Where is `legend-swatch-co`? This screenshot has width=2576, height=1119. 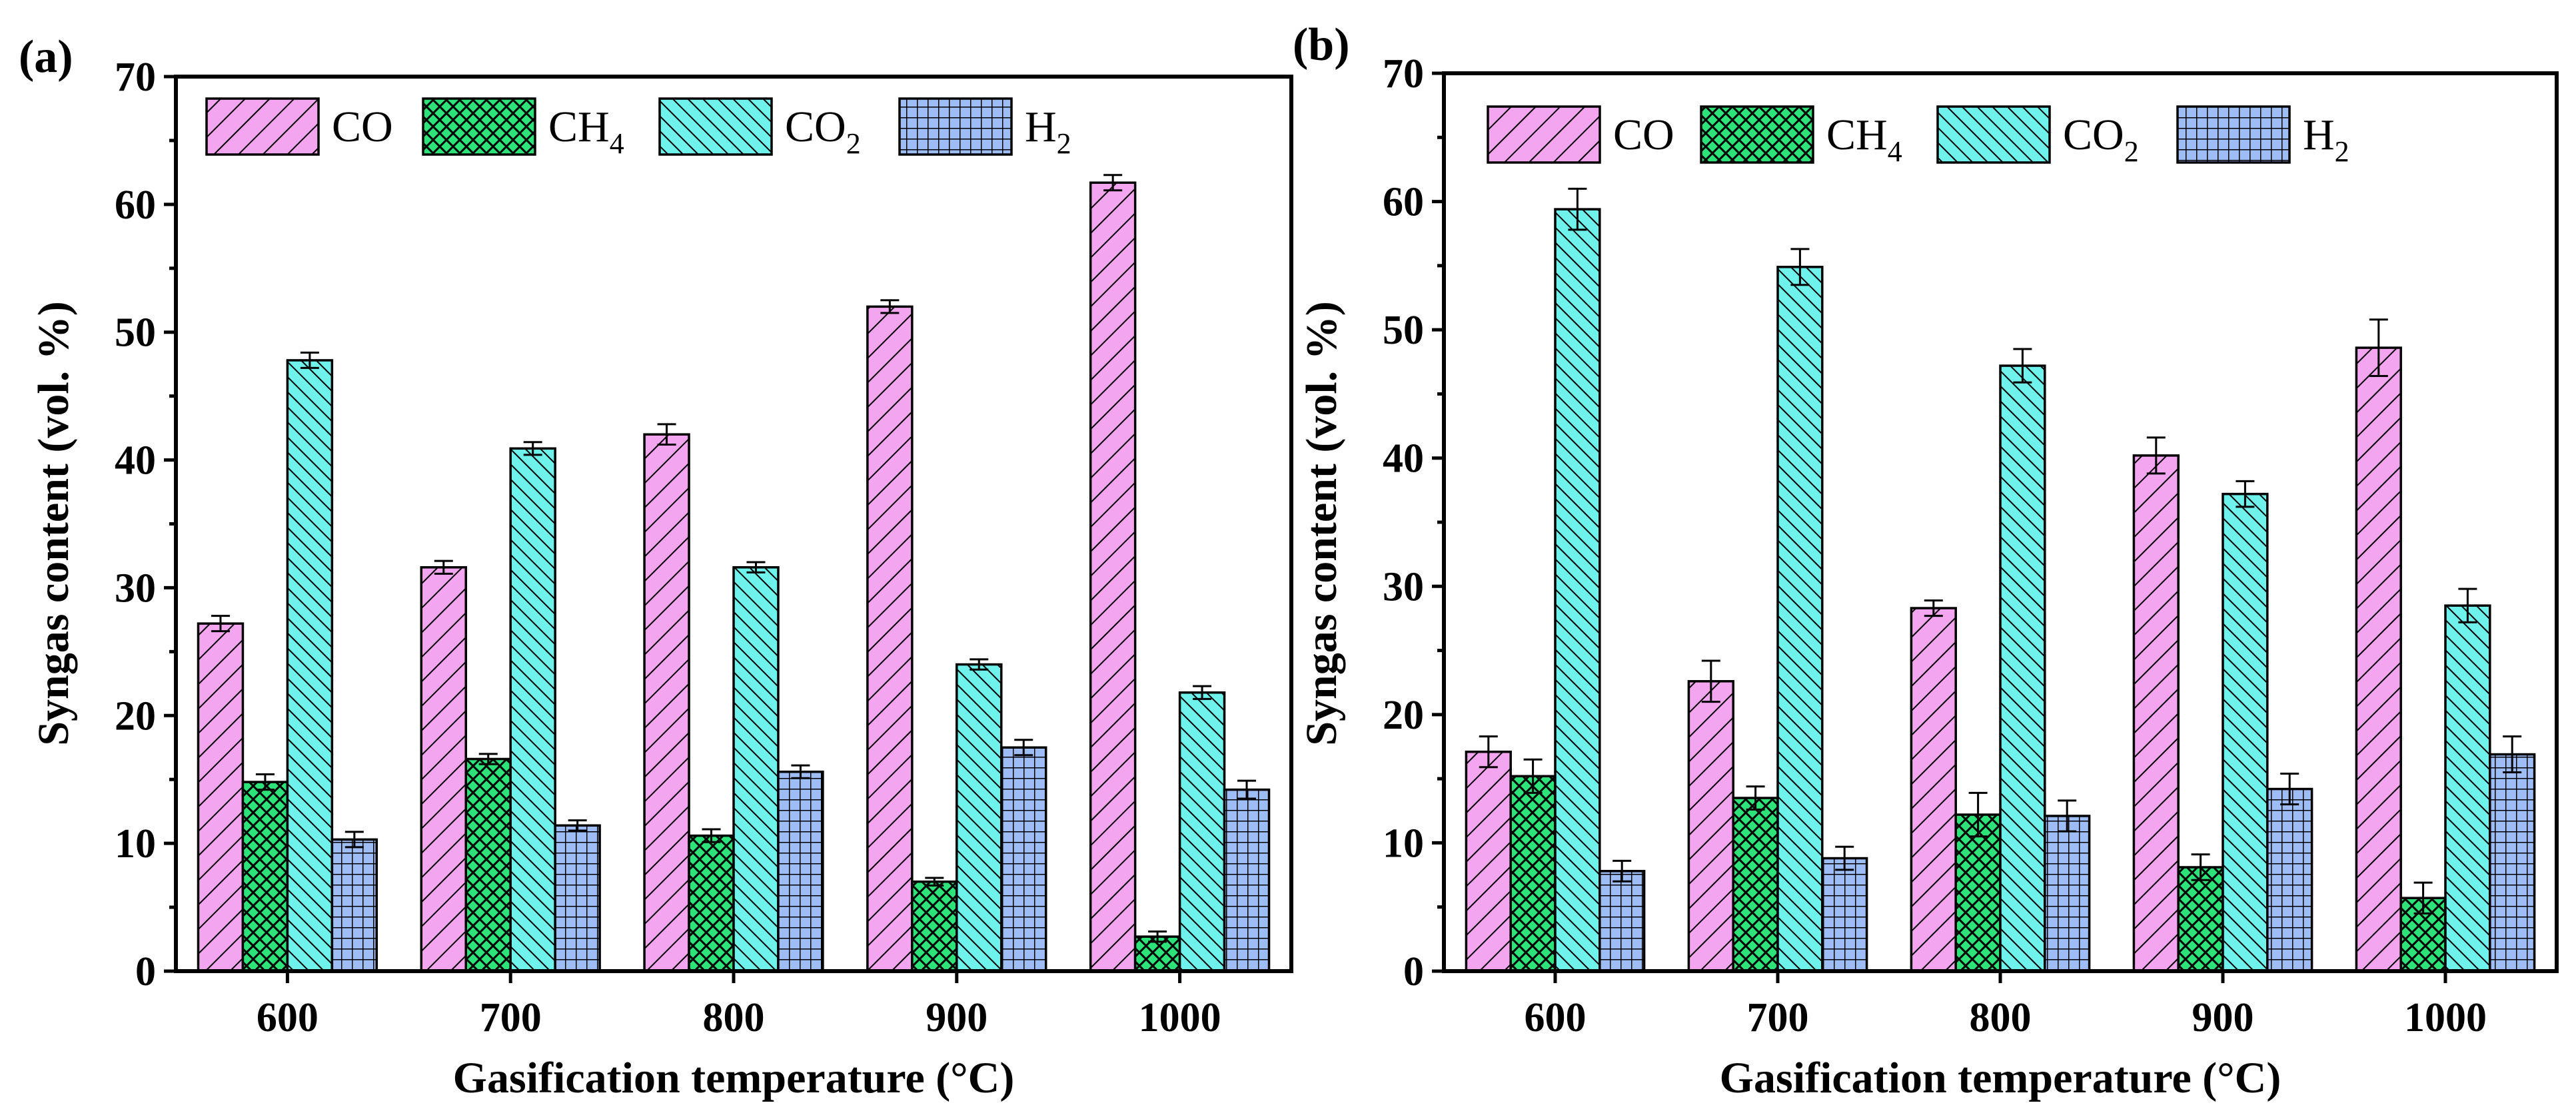 legend-swatch-co is located at coordinates (1544, 134).